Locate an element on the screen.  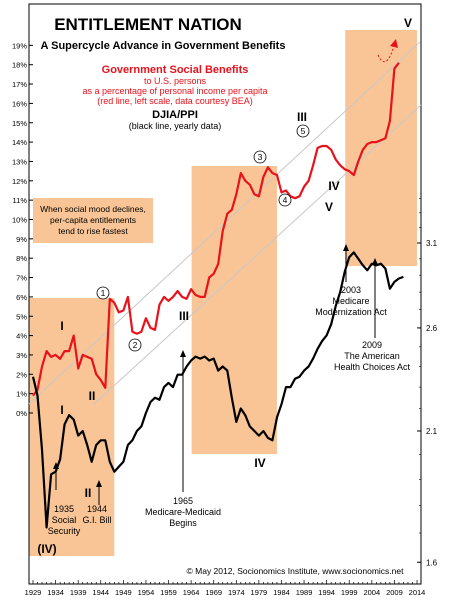
svg-text: 1 is located at coordinates (103, 293).